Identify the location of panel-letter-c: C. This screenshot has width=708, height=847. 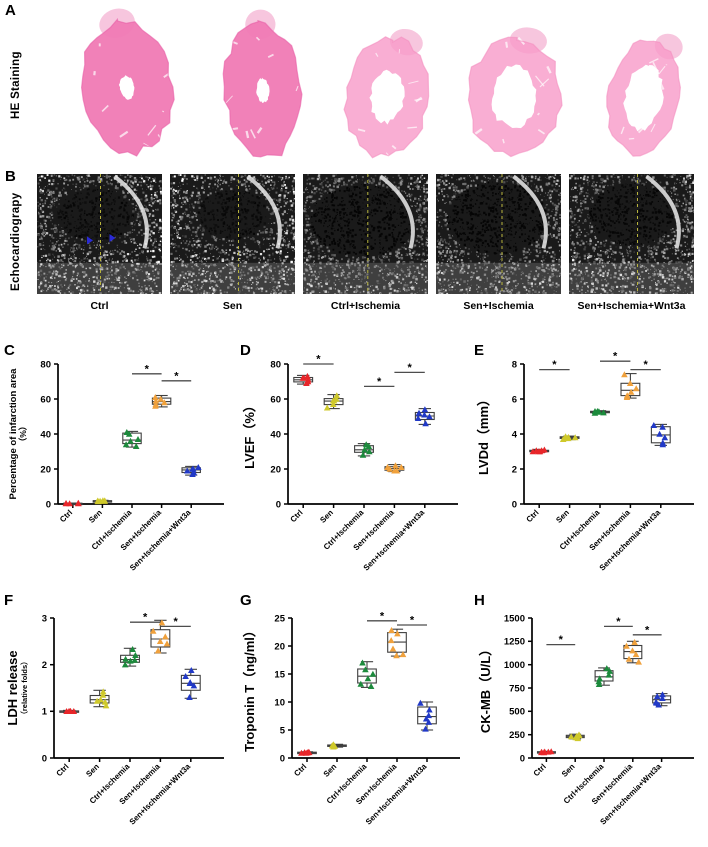
(9, 350).